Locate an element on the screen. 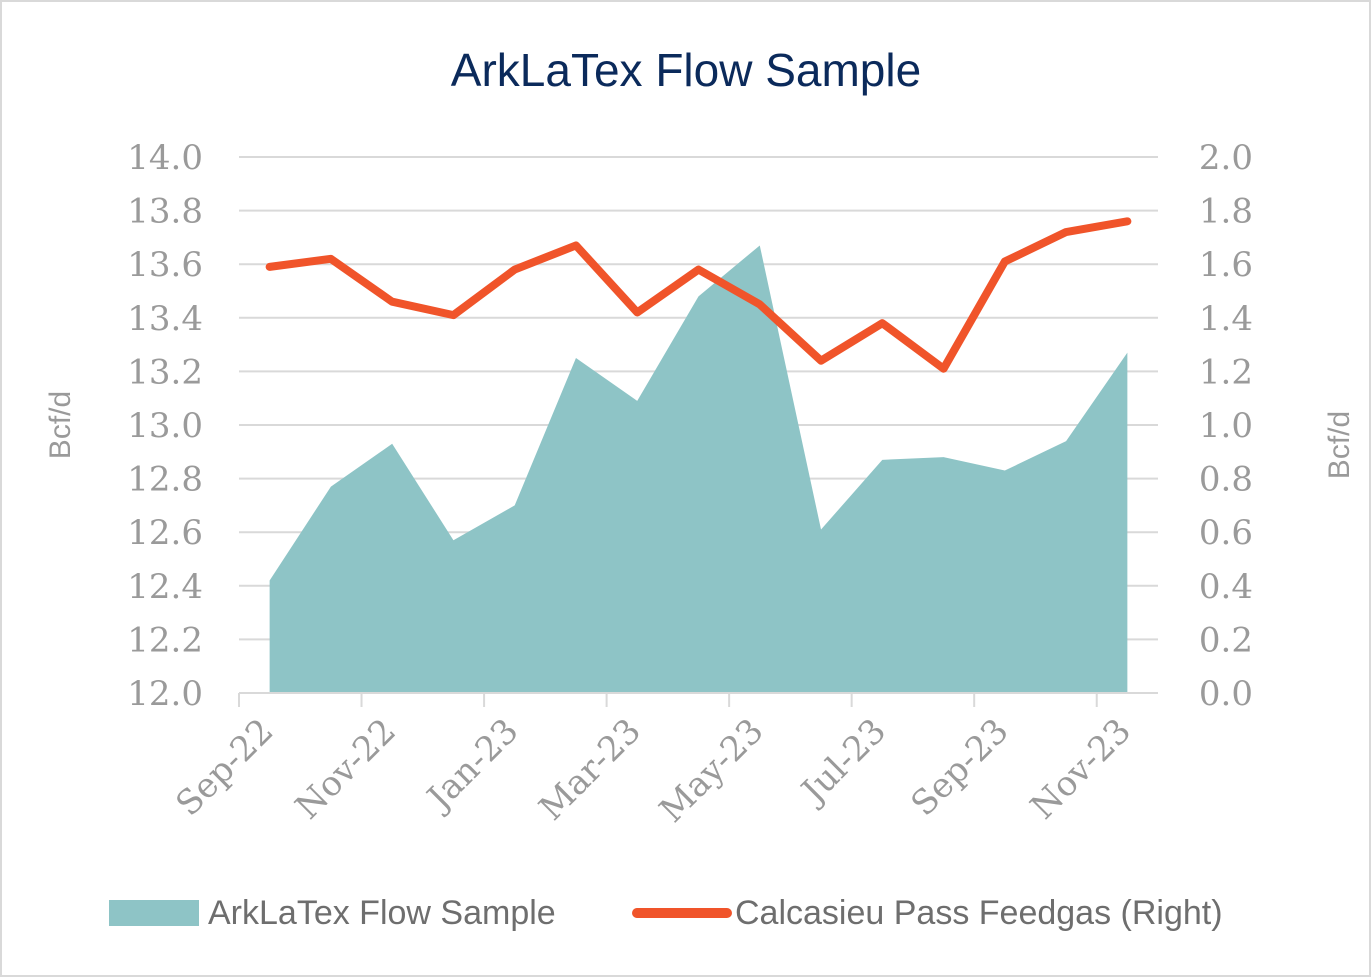 The width and height of the screenshot is (1371, 980). y-right-tick-label: 0.8 is located at coordinates (1226, 480).